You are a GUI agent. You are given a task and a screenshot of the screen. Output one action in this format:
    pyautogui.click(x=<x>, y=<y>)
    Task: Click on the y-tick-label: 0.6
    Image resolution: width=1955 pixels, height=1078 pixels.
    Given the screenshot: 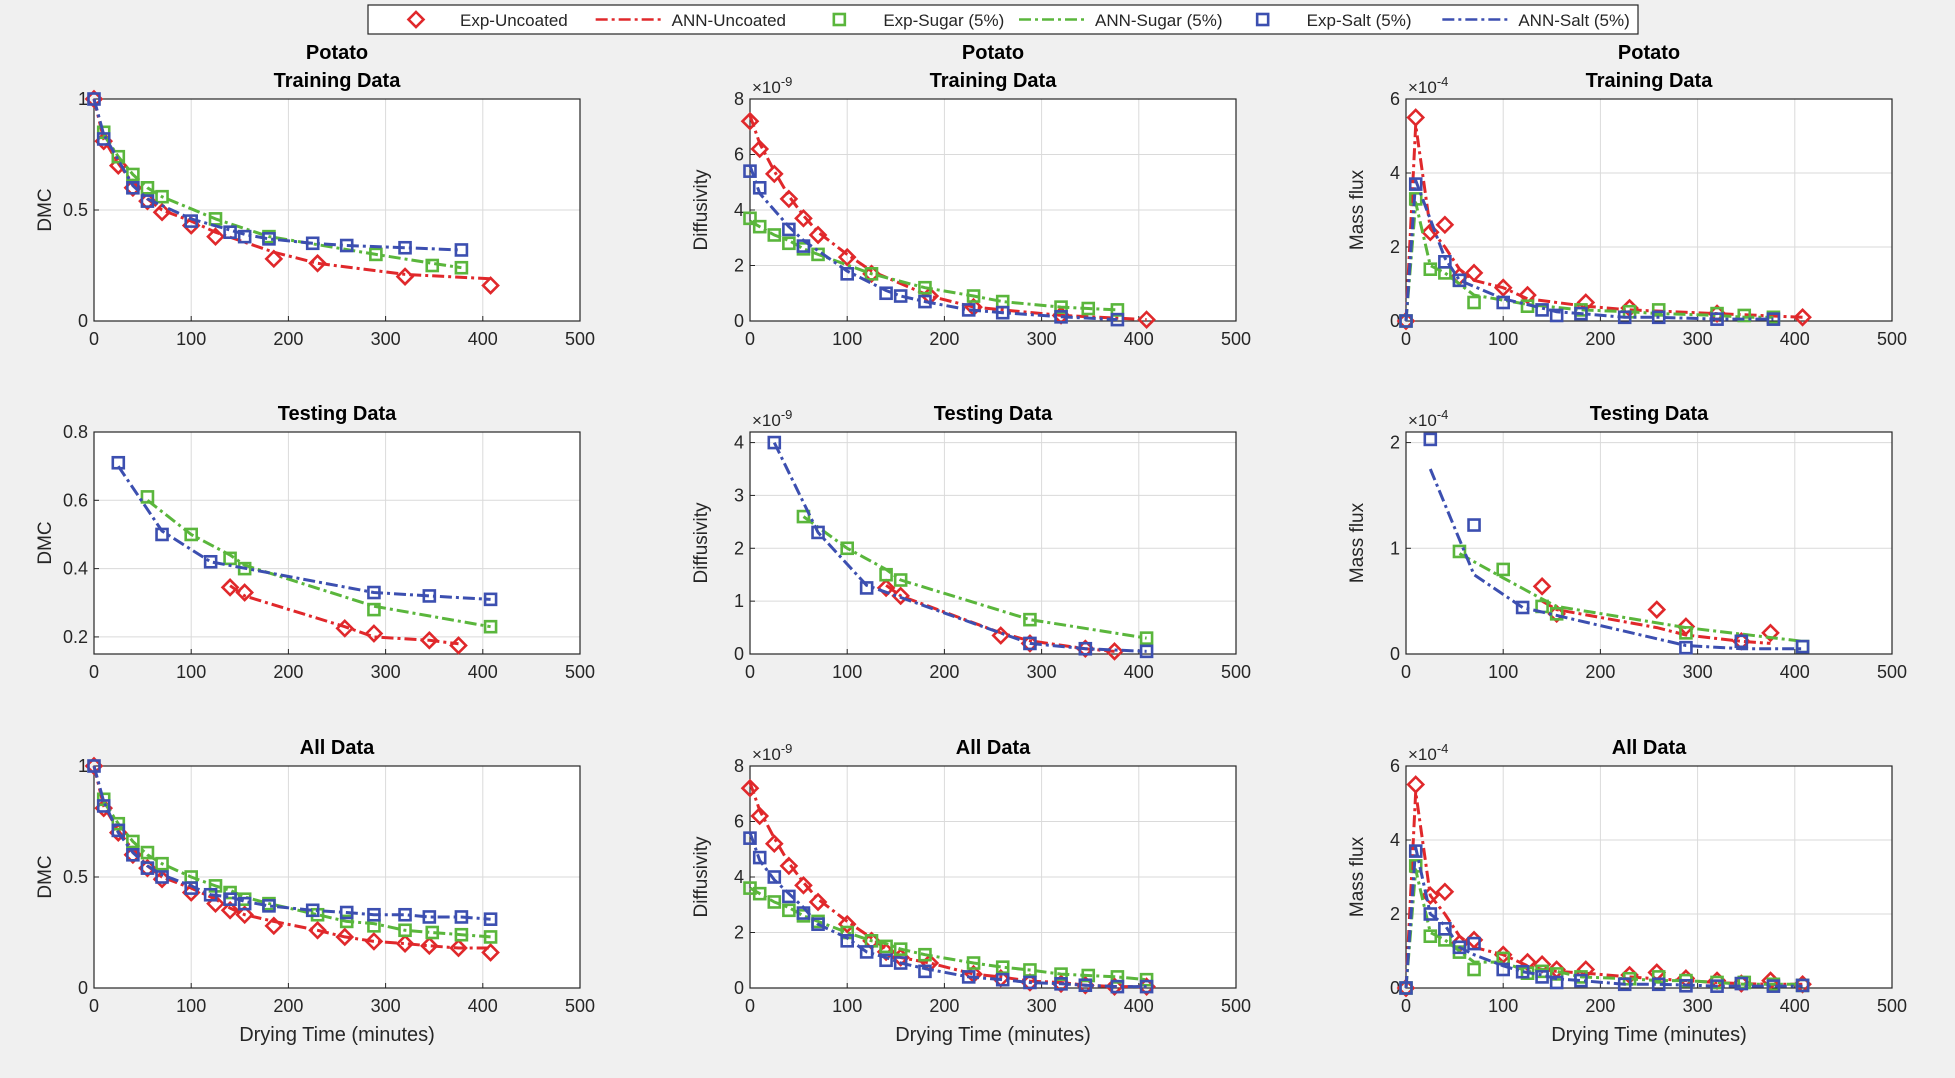 What is the action you would take?
    pyautogui.click(x=75, y=500)
    